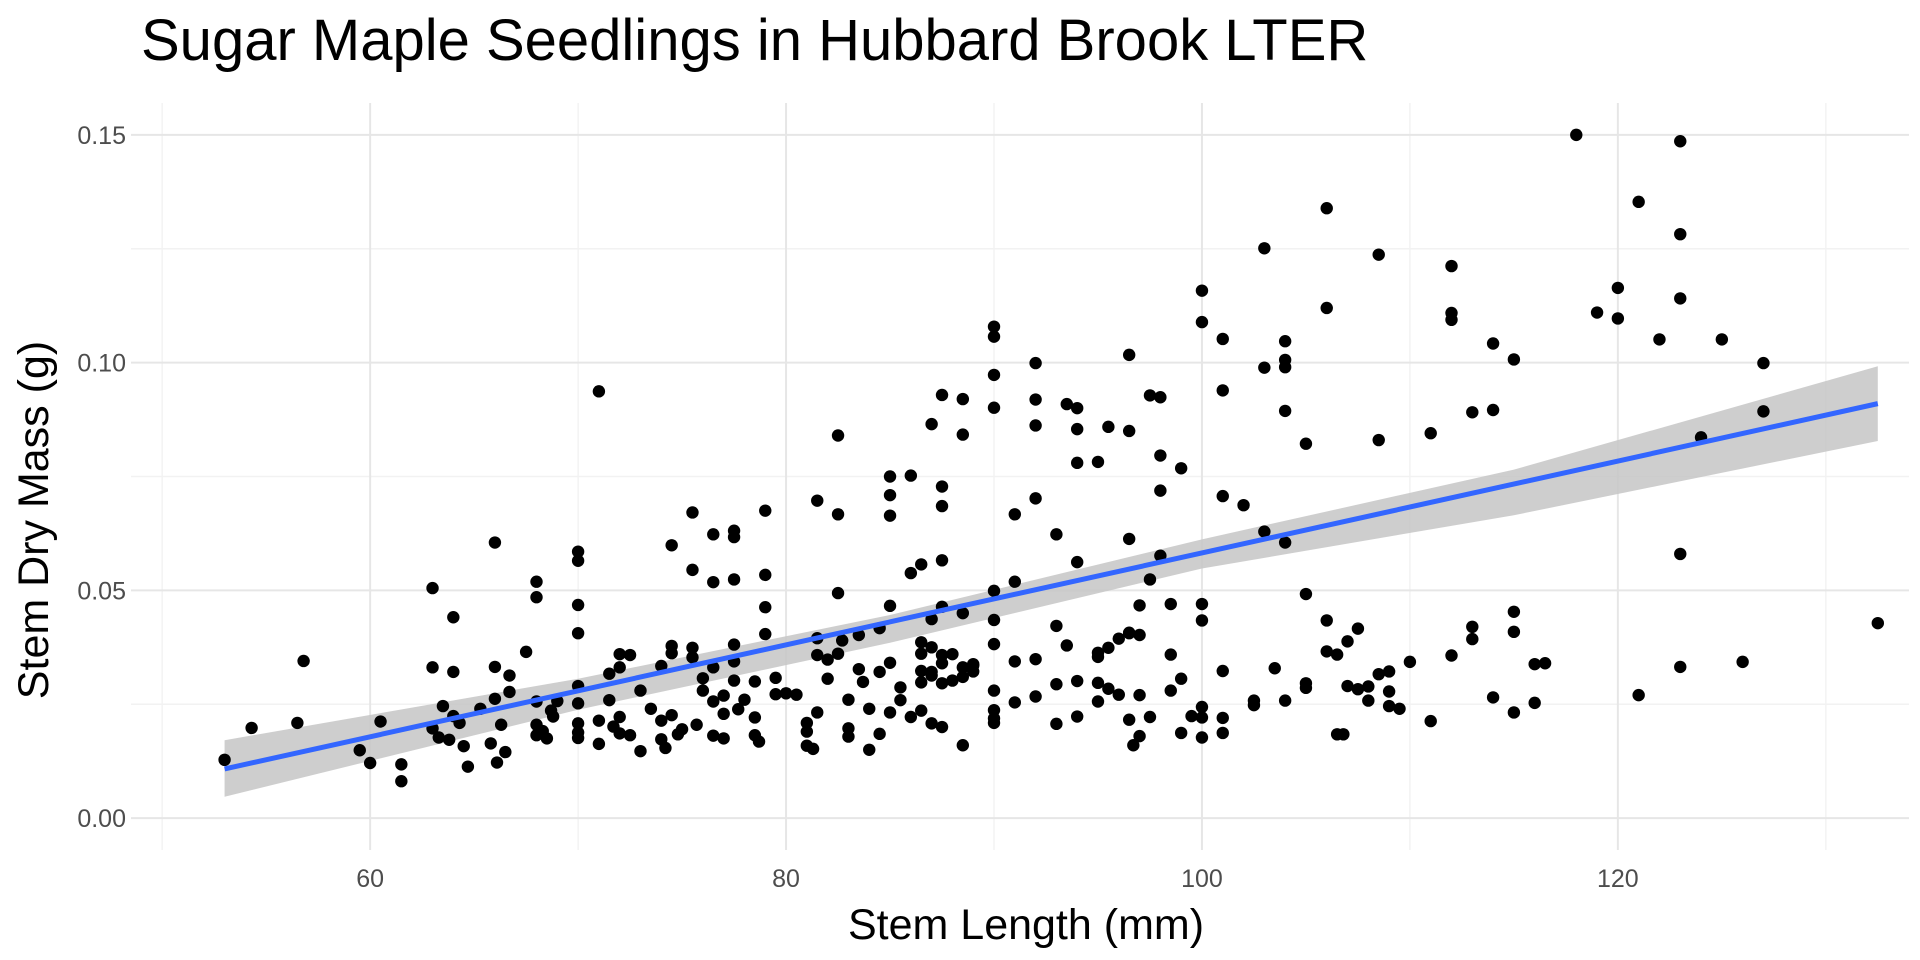  Describe the element at coordinates (101, 477) in the screenshot. I see `y-axis-tick-labels: 0.00 0.05 0.10 0.15` at that location.